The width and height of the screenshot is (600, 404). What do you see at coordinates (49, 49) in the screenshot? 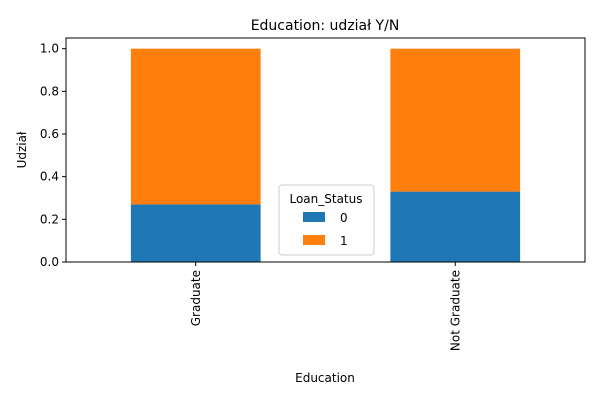
I see `y-tick-label: 1.0` at bounding box center [49, 49].